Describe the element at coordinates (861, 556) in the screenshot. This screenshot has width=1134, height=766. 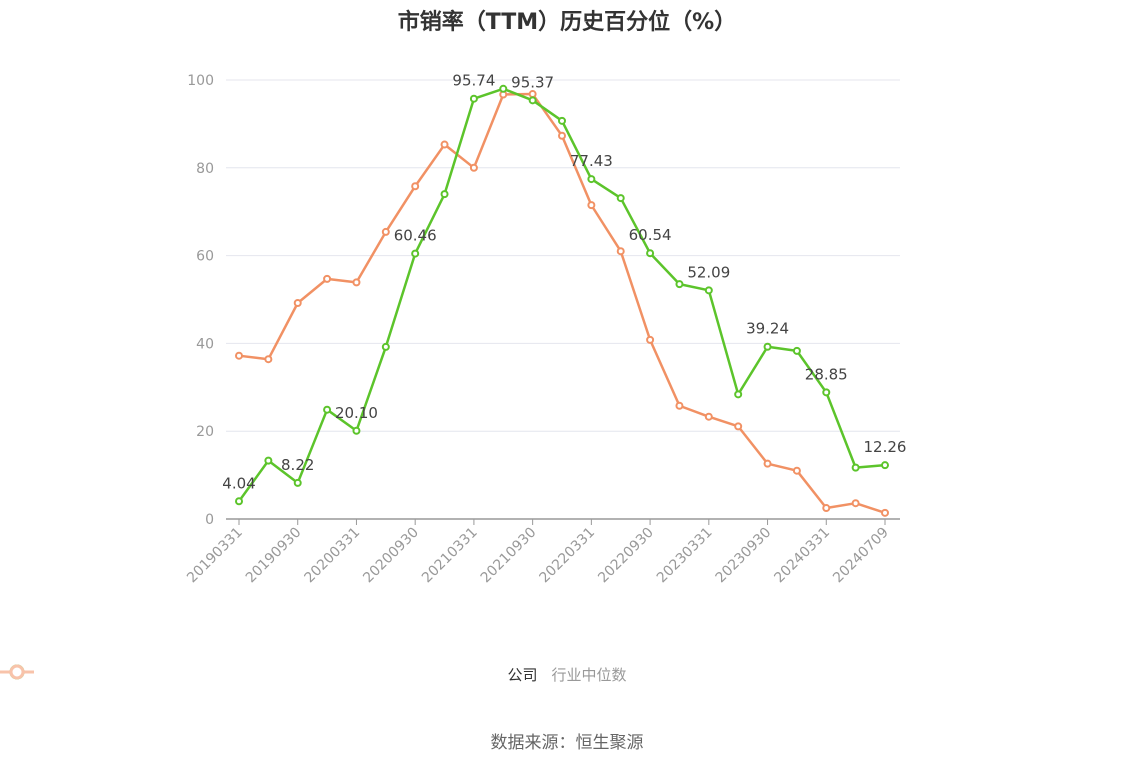
I see `x-tick-label: 20240709` at that location.